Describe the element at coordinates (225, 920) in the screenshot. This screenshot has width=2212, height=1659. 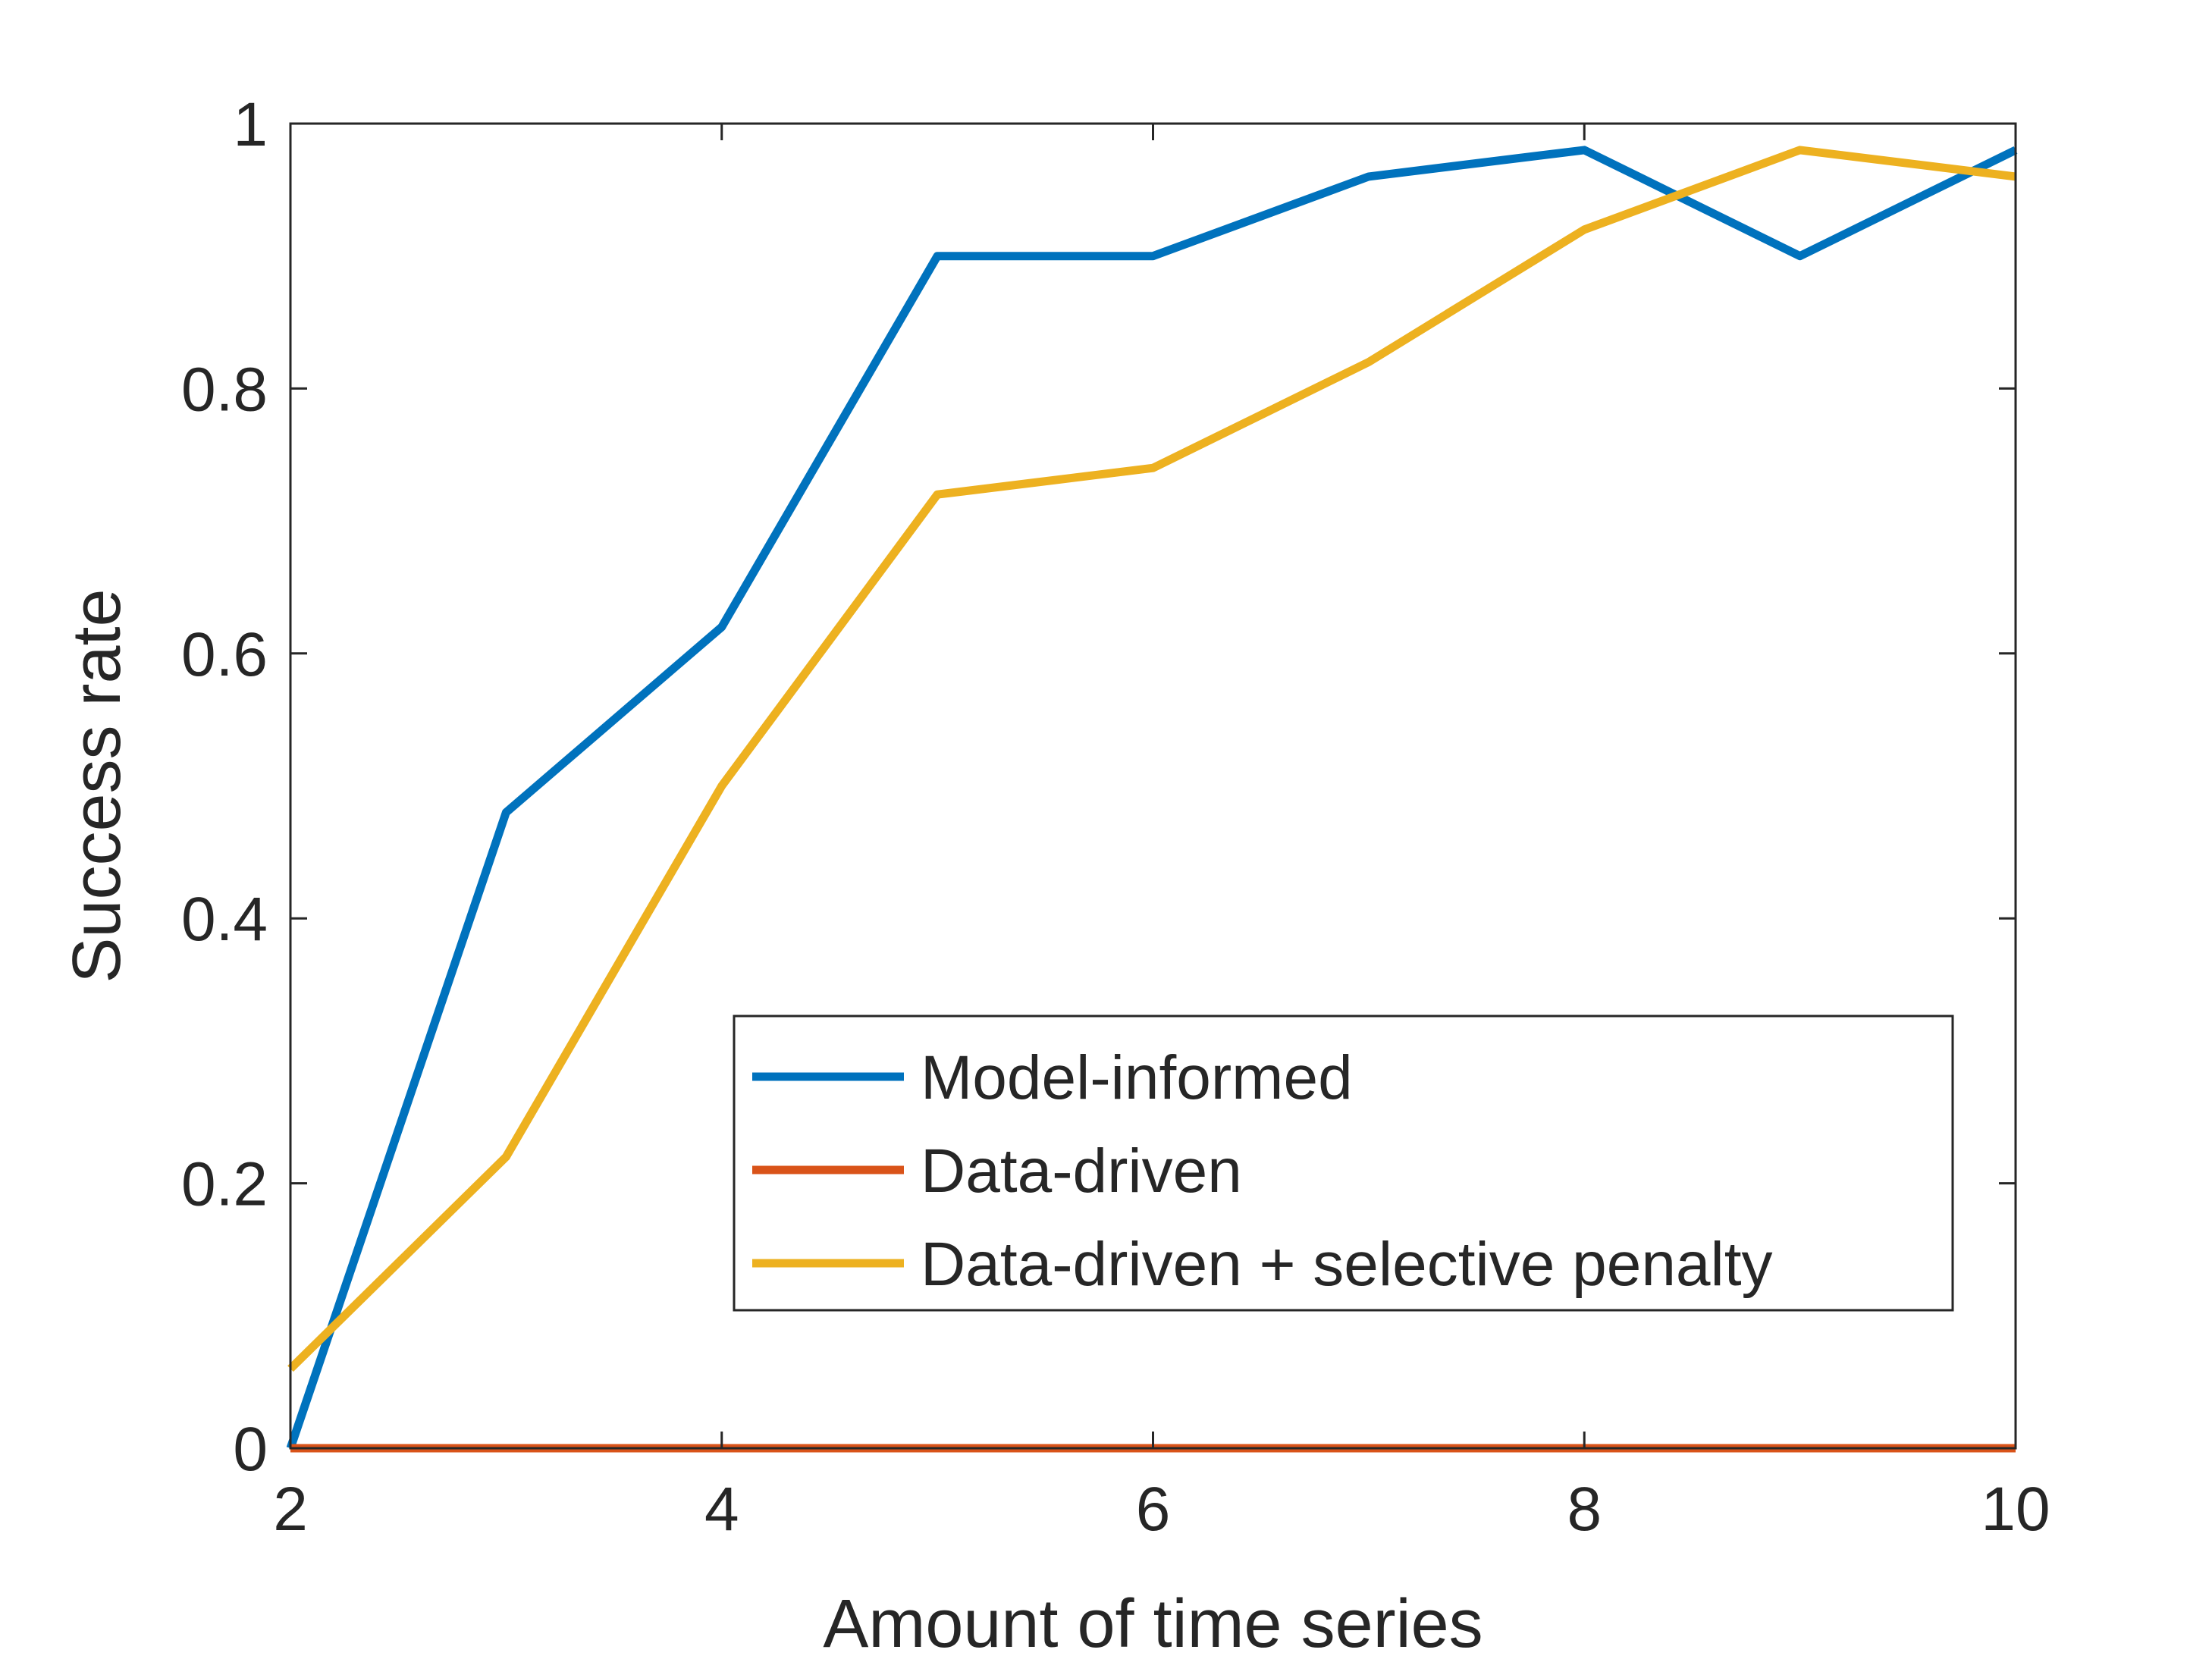
I see `y-tick-label: 0.4` at that location.